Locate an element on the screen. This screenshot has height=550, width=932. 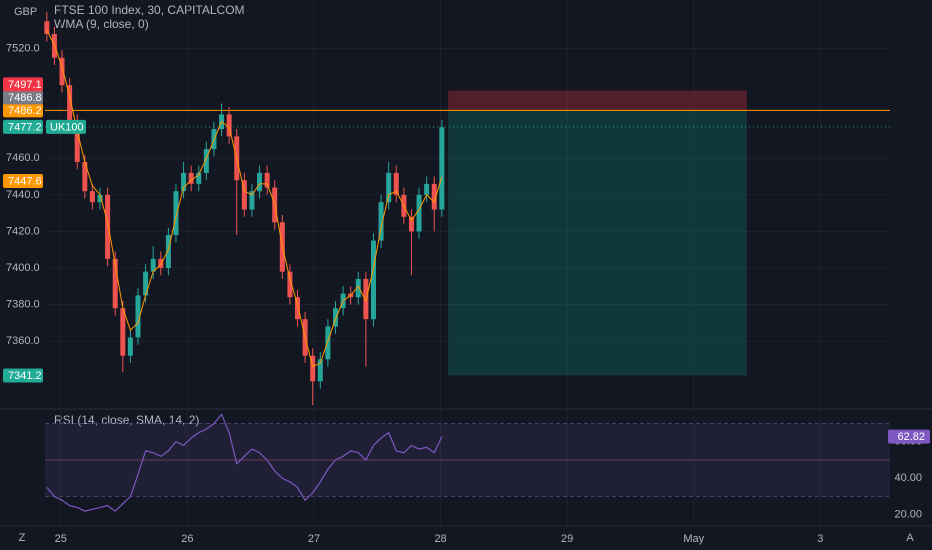
symbol-tag-label: UK100 is located at coordinates (67, 127).